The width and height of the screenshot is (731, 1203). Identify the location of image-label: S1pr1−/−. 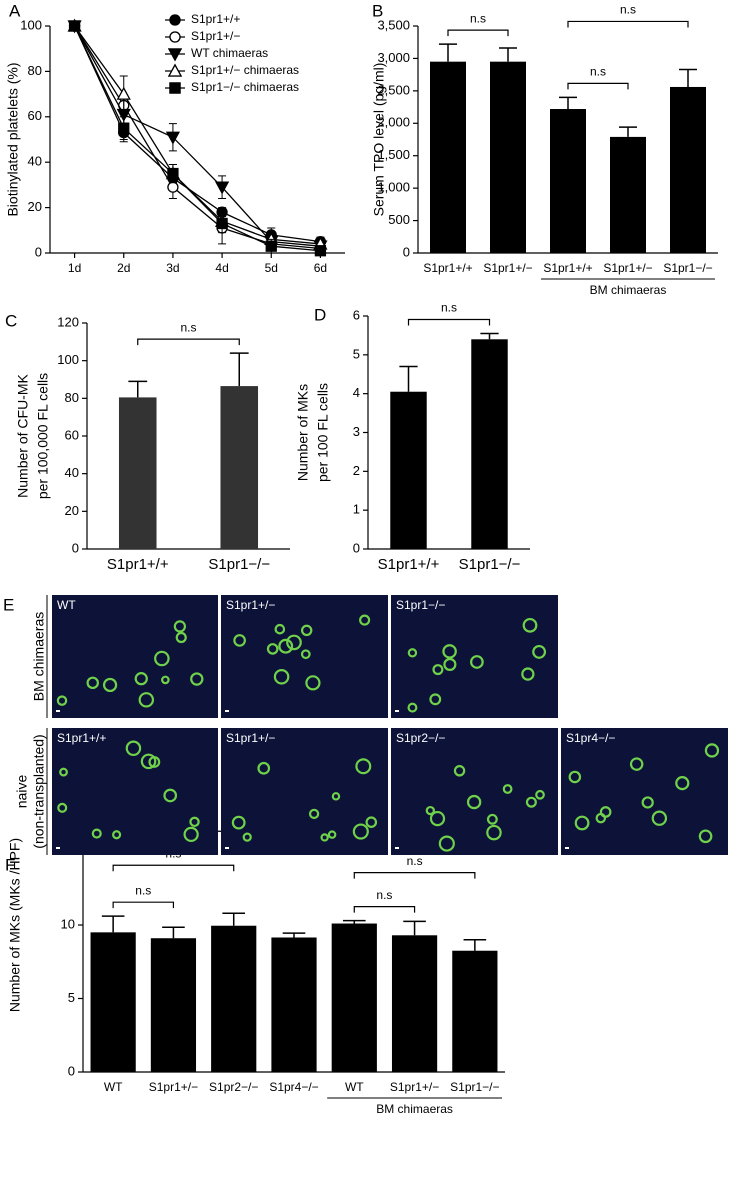
(420, 605).